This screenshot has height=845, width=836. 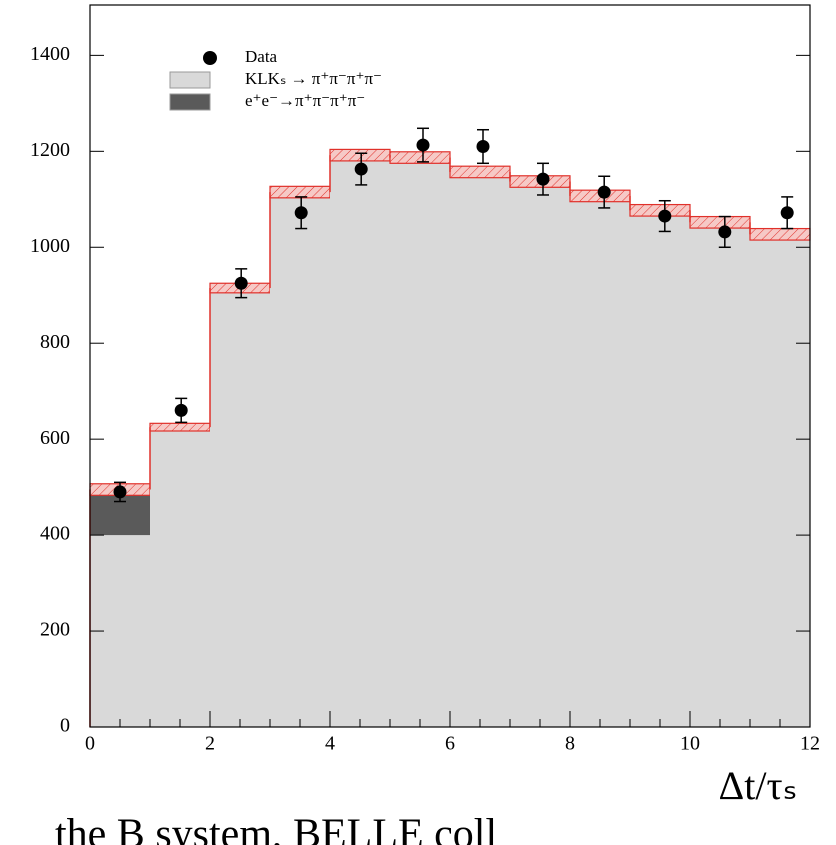 I want to click on y-tick-label: 200, so click(x=55, y=630).